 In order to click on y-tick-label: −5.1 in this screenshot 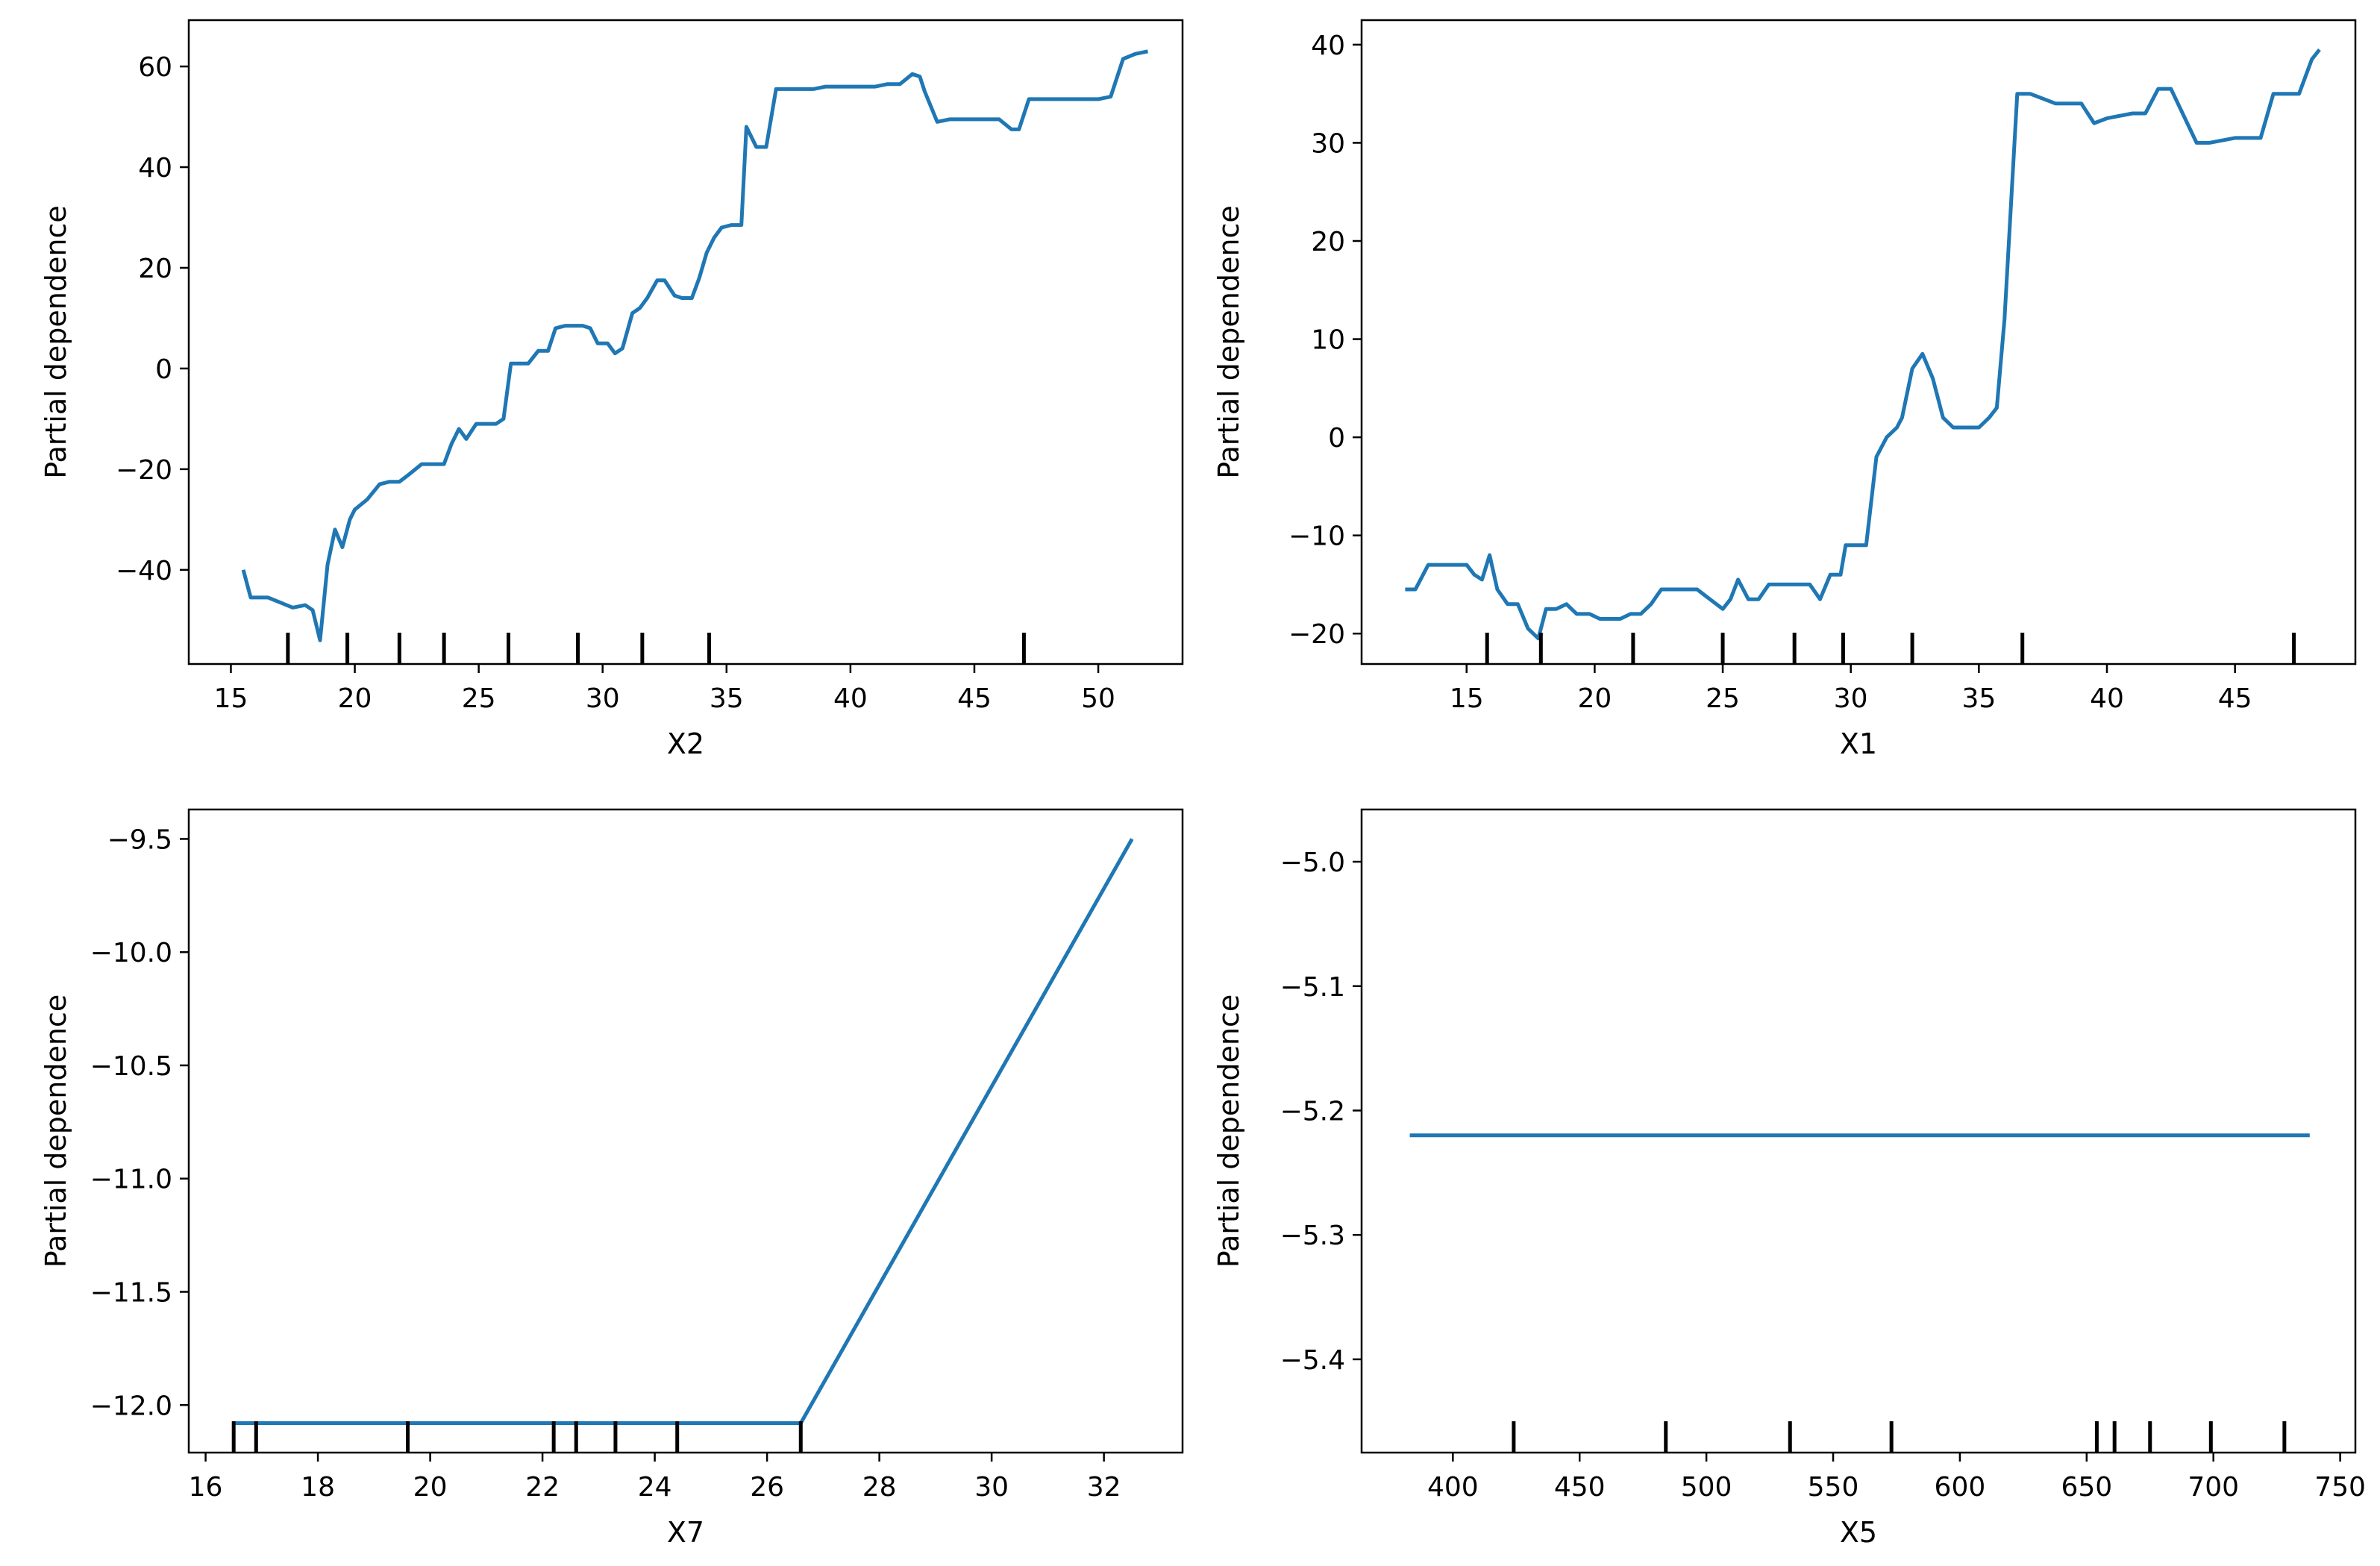, I will do `click(1312, 987)`.